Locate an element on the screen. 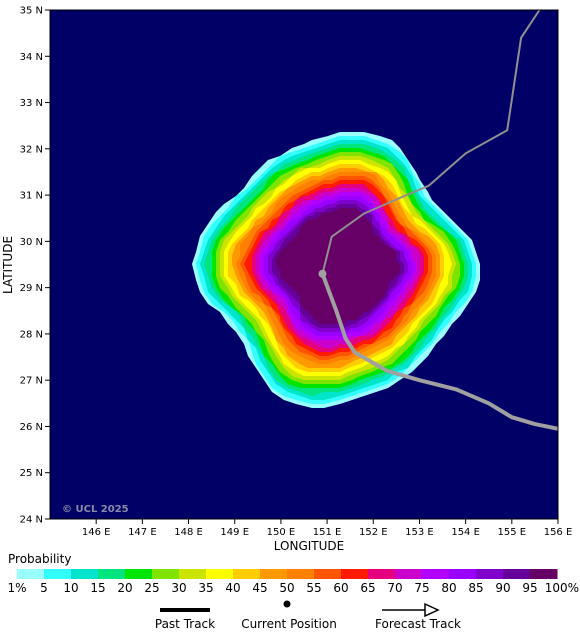  past-track-label: Past Track is located at coordinates (185, 624).